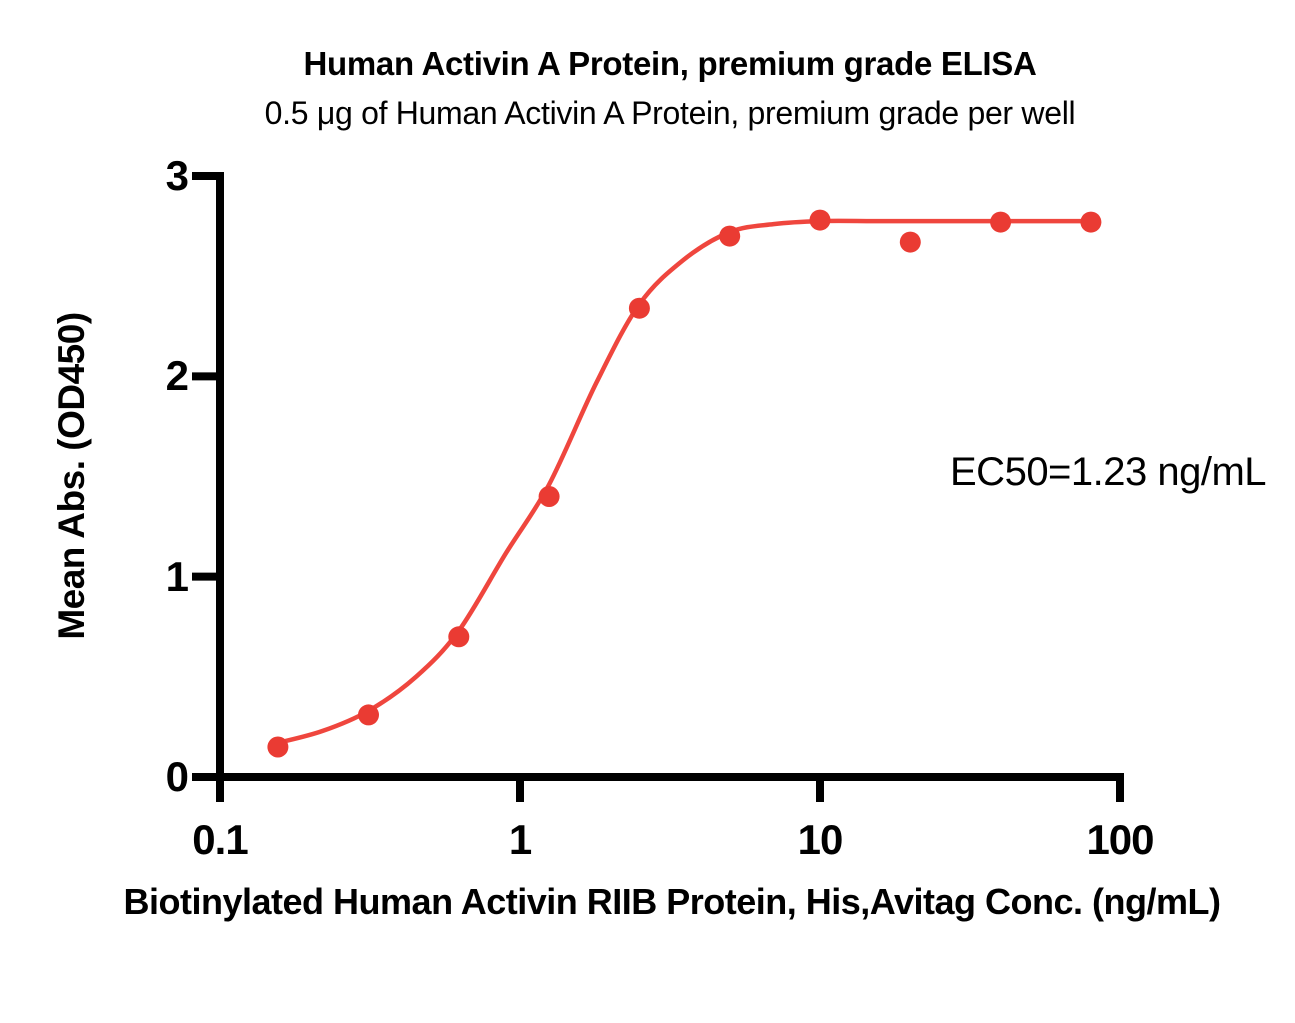  I want to click on y-tick-label: 0, so click(177, 776).